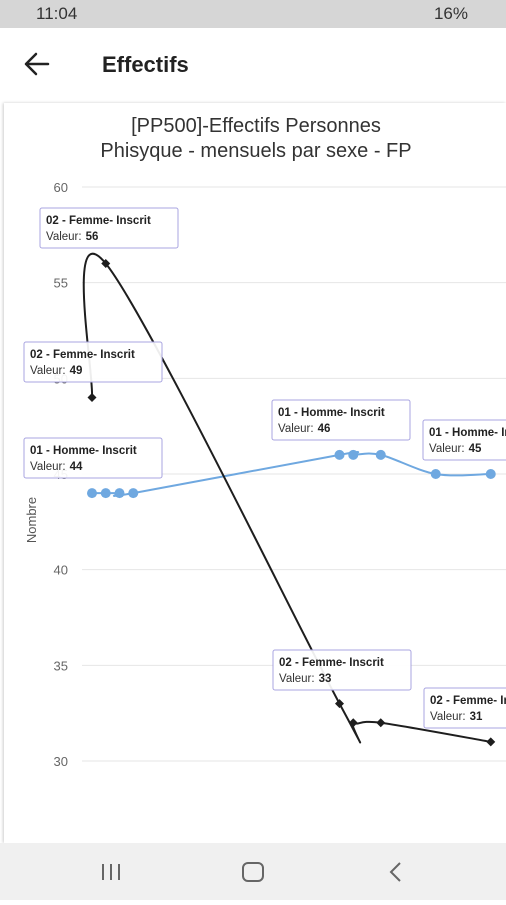 This screenshot has height=905, width=506. What do you see at coordinates (38, 64) in the screenshot?
I see `back-button` at bounding box center [38, 64].